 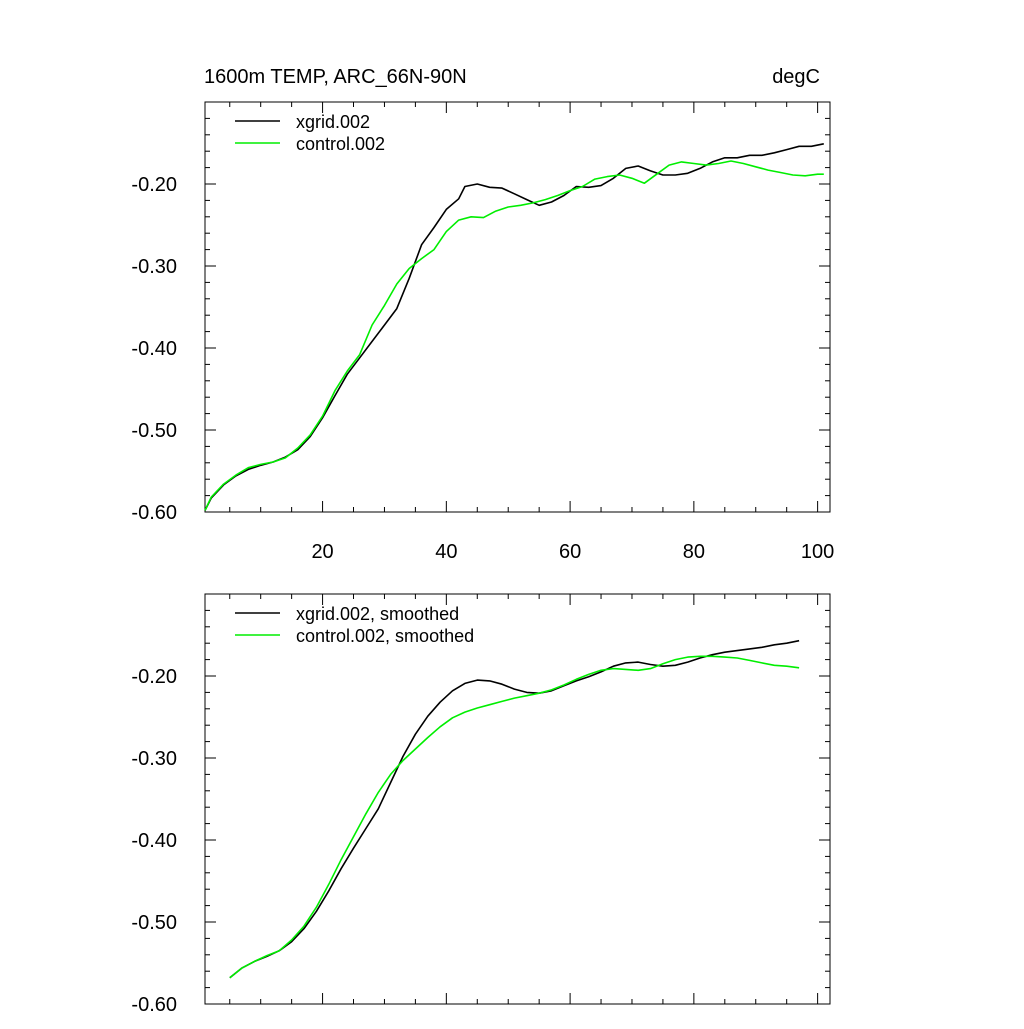 I want to click on bottom-legend-label-xgrid: xgrid.002, smoothed, so click(x=377, y=614).